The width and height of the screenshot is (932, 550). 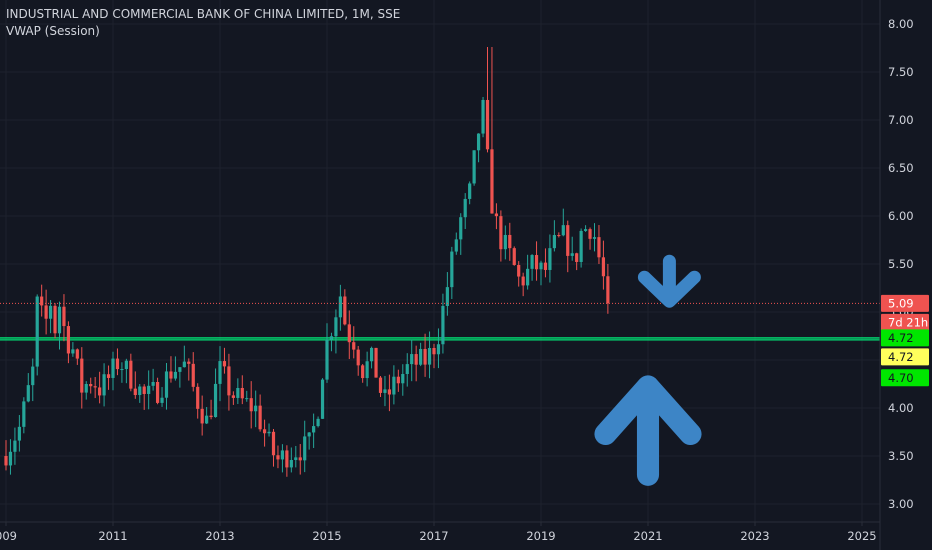 I want to click on time-tick-label: 2011, so click(x=112, y=536).